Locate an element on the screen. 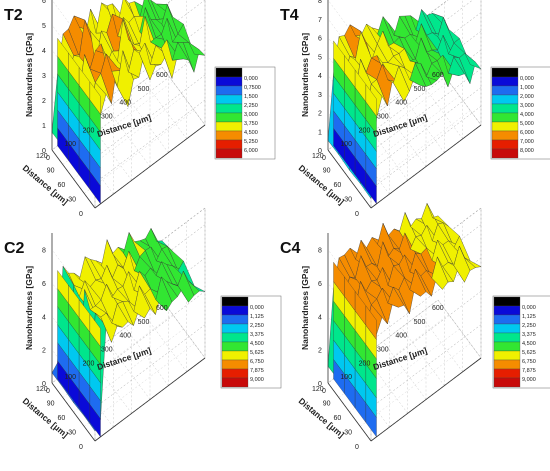 The image size is (550, 471). x-tick-label: 500 is located at coordinates (144, 322).